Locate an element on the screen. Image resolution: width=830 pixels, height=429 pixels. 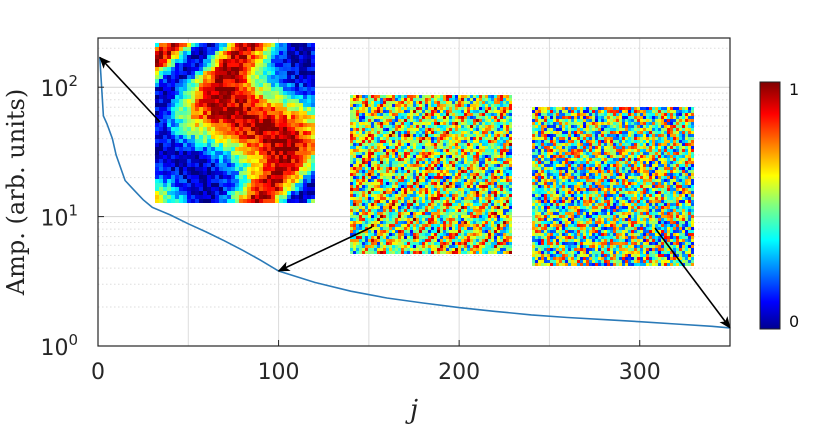
inset-mode-pattern-mid-j is located at coordinates (431, 174).